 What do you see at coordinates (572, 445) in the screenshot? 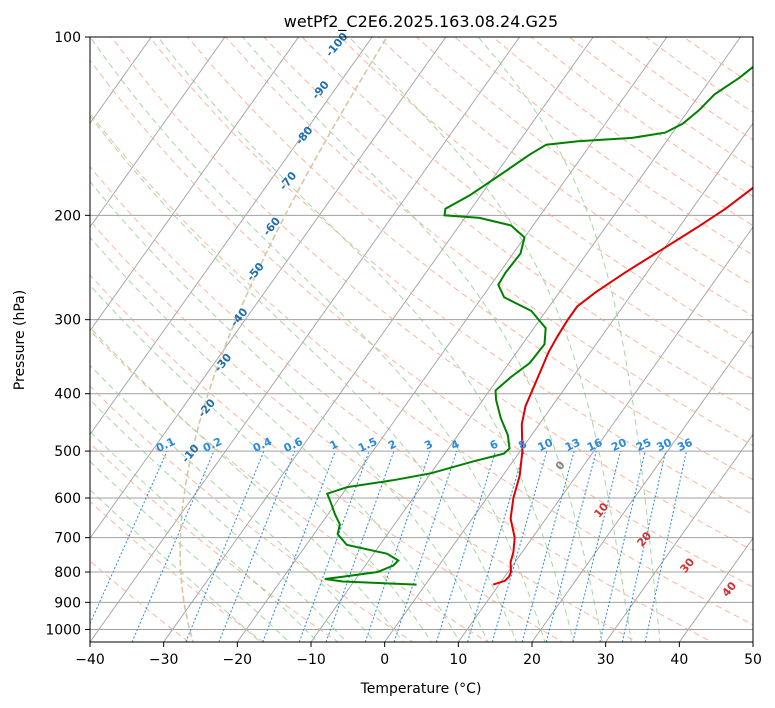
I see `mixing-ratio-label: 13` at bounding box center [572, 445].